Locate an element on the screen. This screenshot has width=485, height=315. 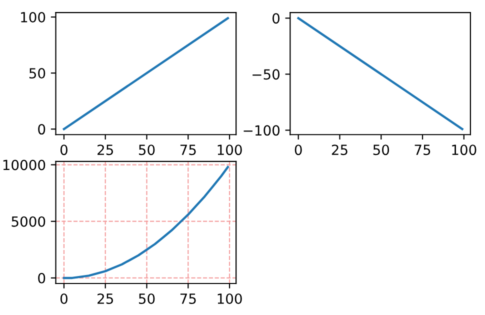
line-series is located at coordinates (145, 223).